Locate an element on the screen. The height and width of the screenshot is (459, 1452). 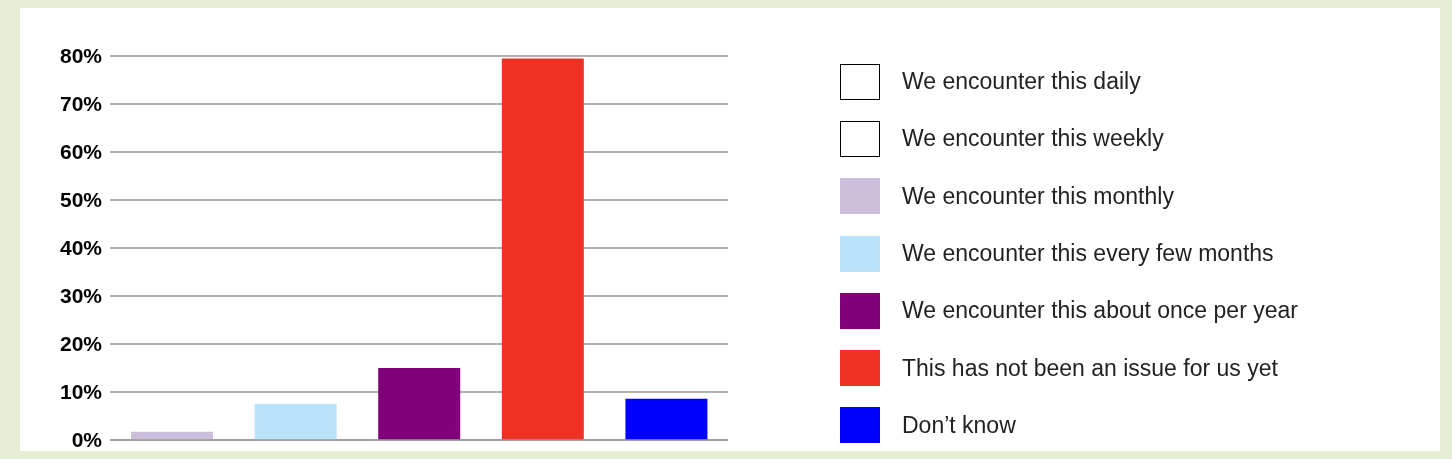
legend-label: This has not been an issue for us yet is located at coordinates (1090, 368).